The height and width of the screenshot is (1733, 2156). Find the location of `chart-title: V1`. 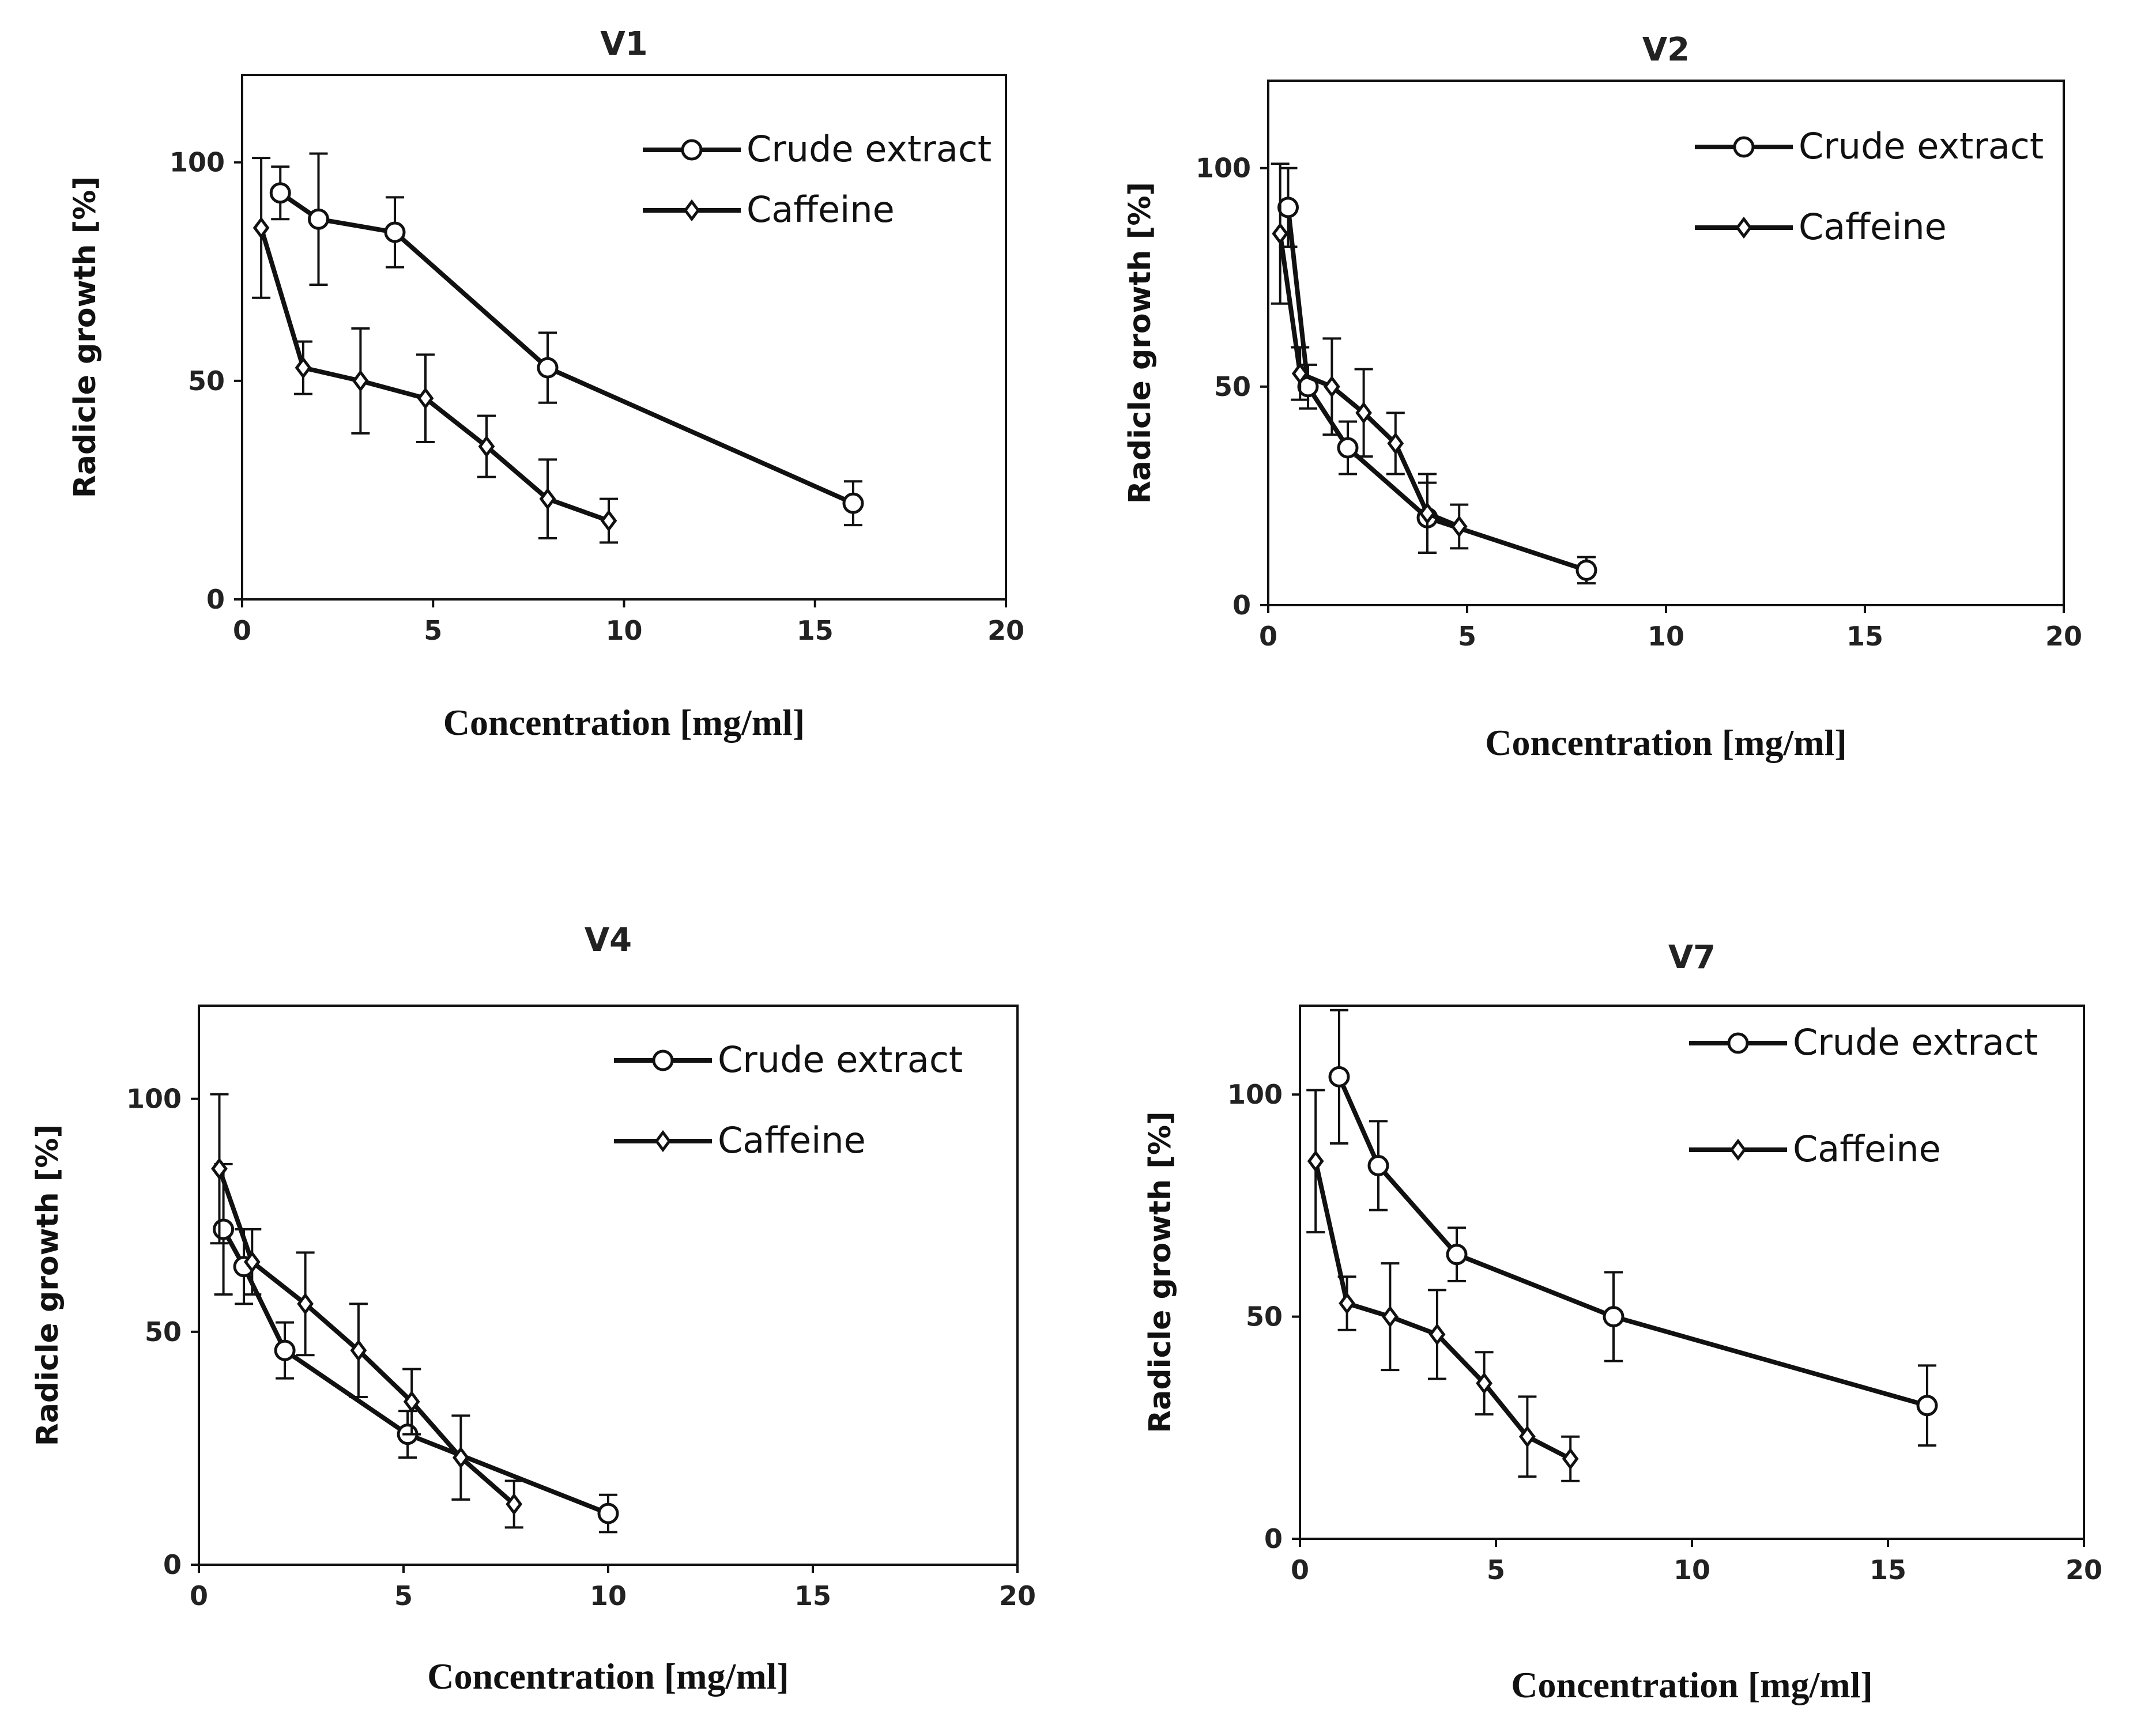

chart-title: V1 is located at coordinates (623, 44).